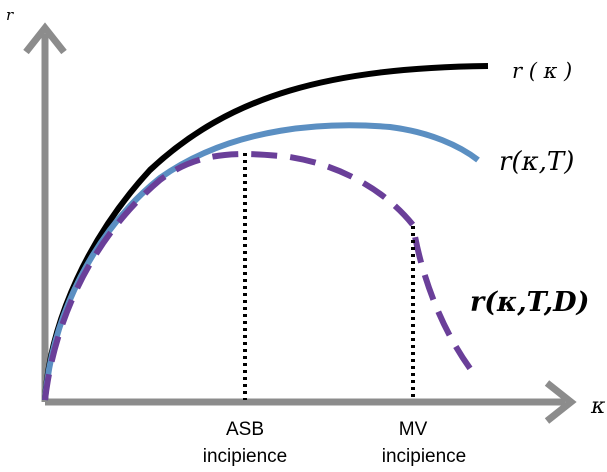 The image size is (607, 472). Describe the element at coordinates (536, 162) in the screenshot. I see `label-r-kappa-T: r(κ,T)` at that location.